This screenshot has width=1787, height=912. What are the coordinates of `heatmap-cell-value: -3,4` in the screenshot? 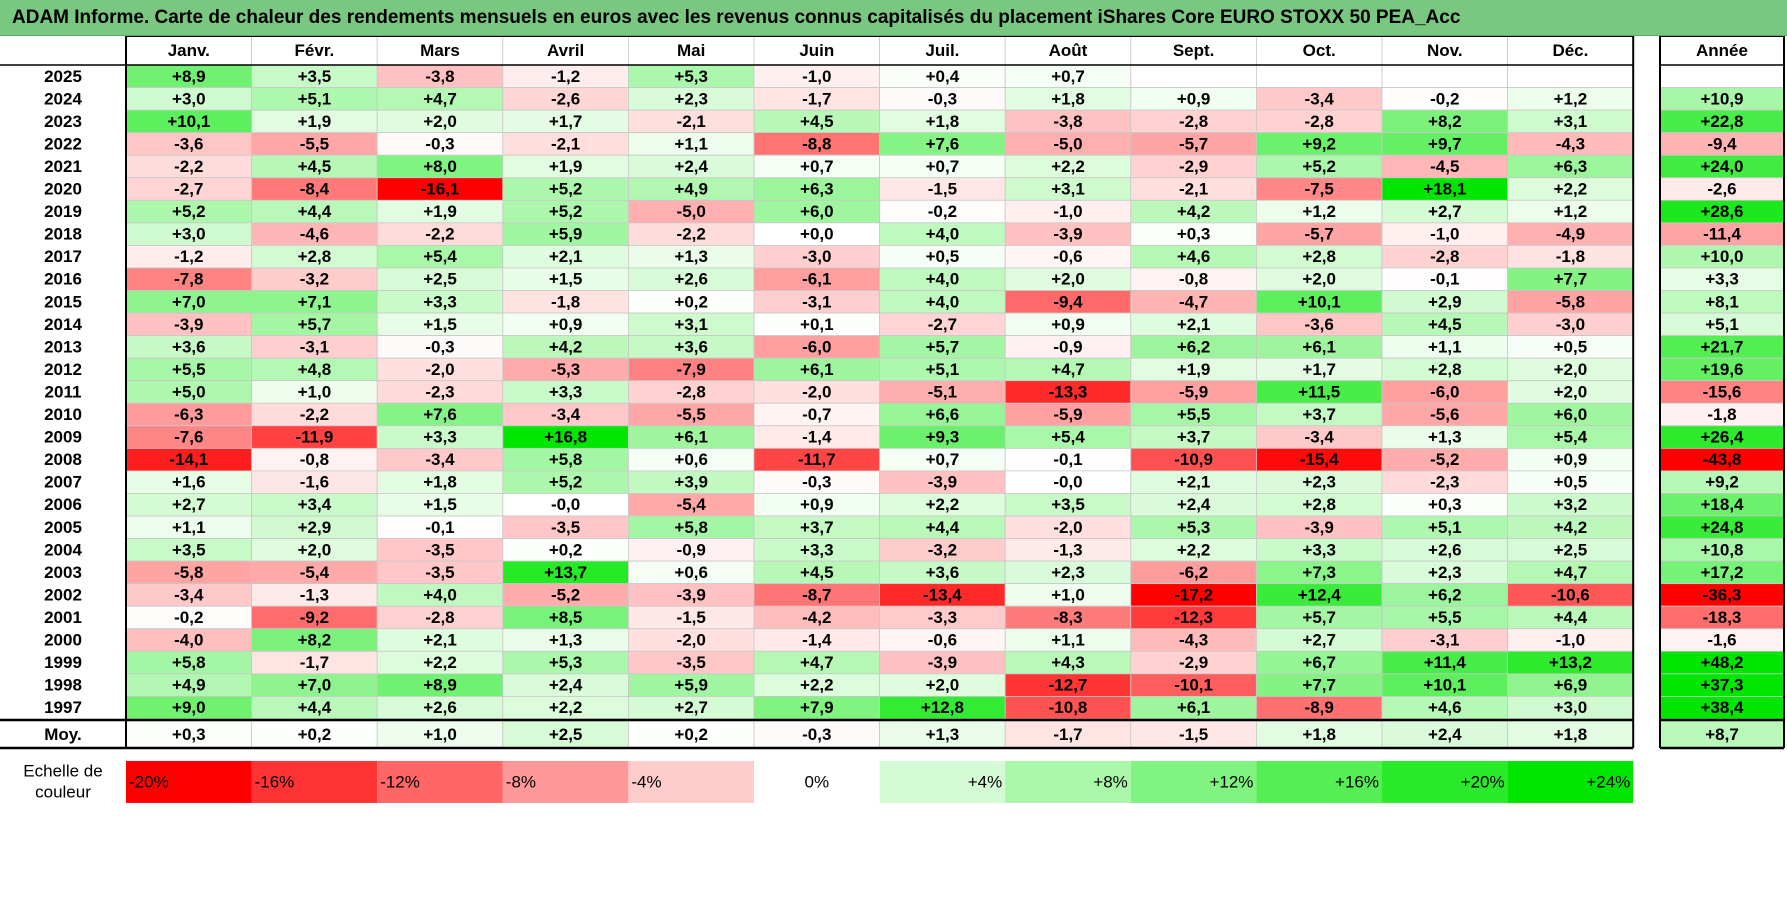 It's located at (1320, 437).